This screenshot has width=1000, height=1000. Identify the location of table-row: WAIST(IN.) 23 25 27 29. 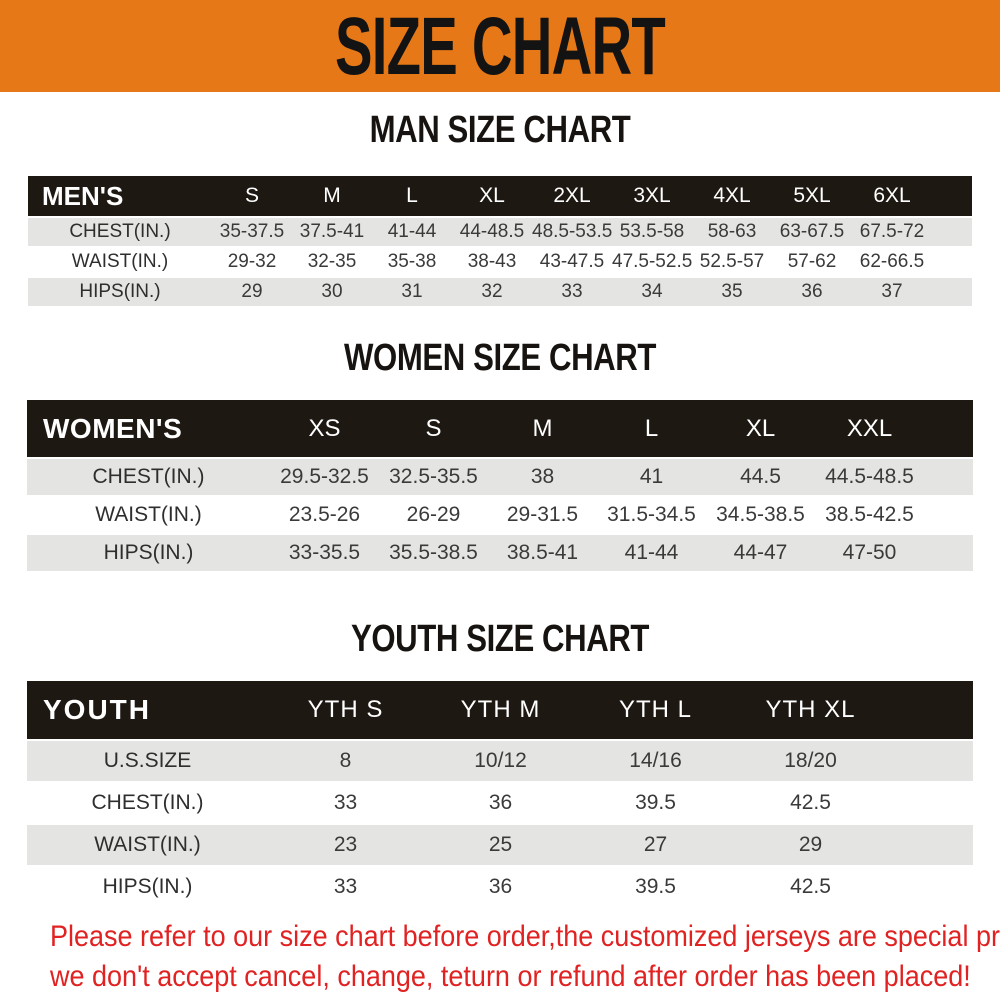
(500, 845).